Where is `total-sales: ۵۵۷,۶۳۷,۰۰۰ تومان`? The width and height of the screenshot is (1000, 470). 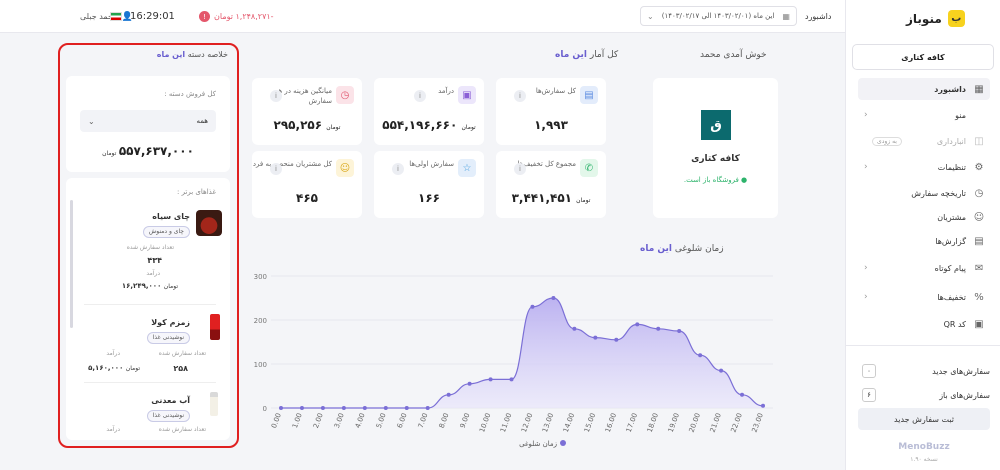 total-sales: ۵۵۷,۶۳۷,۰۰۰ تومان is located at coordinates (148, 151).